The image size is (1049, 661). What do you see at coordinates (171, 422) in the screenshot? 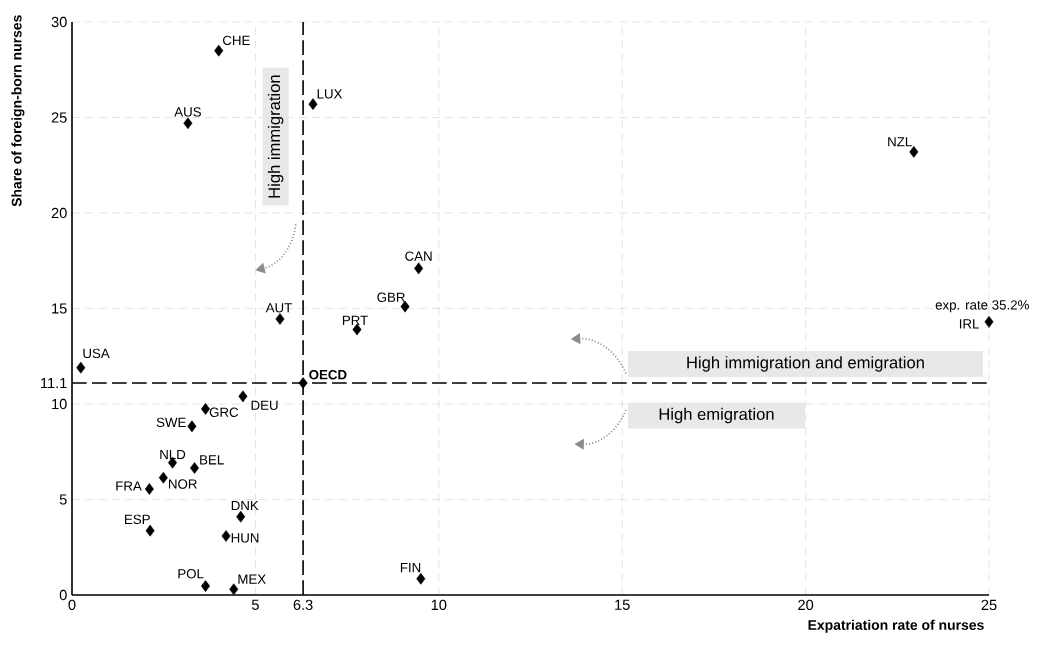
I see `annotation: SWE` at bounding box center [171, 422].